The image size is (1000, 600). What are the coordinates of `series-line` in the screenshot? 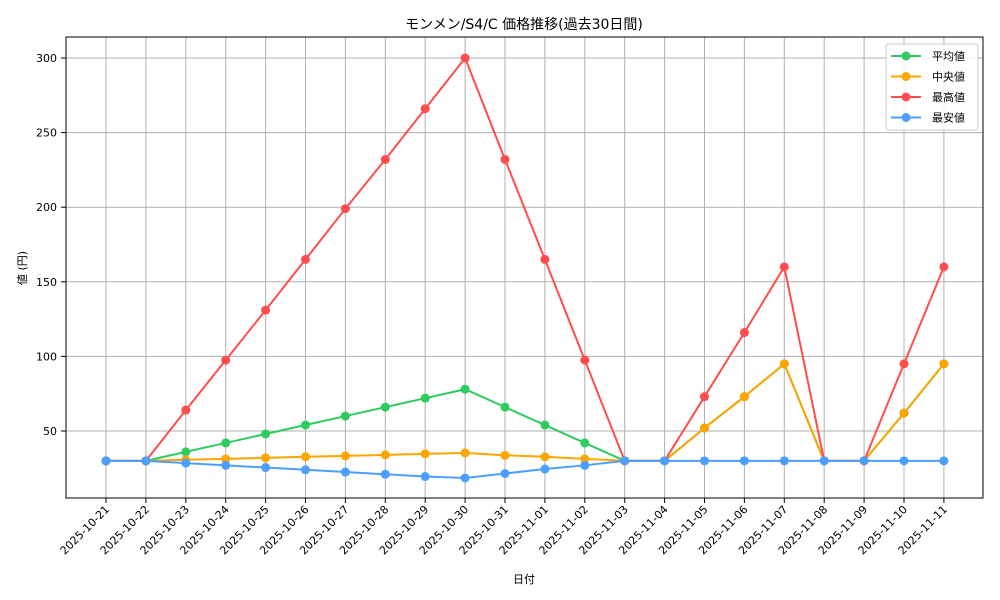 It's located at (525, 469).